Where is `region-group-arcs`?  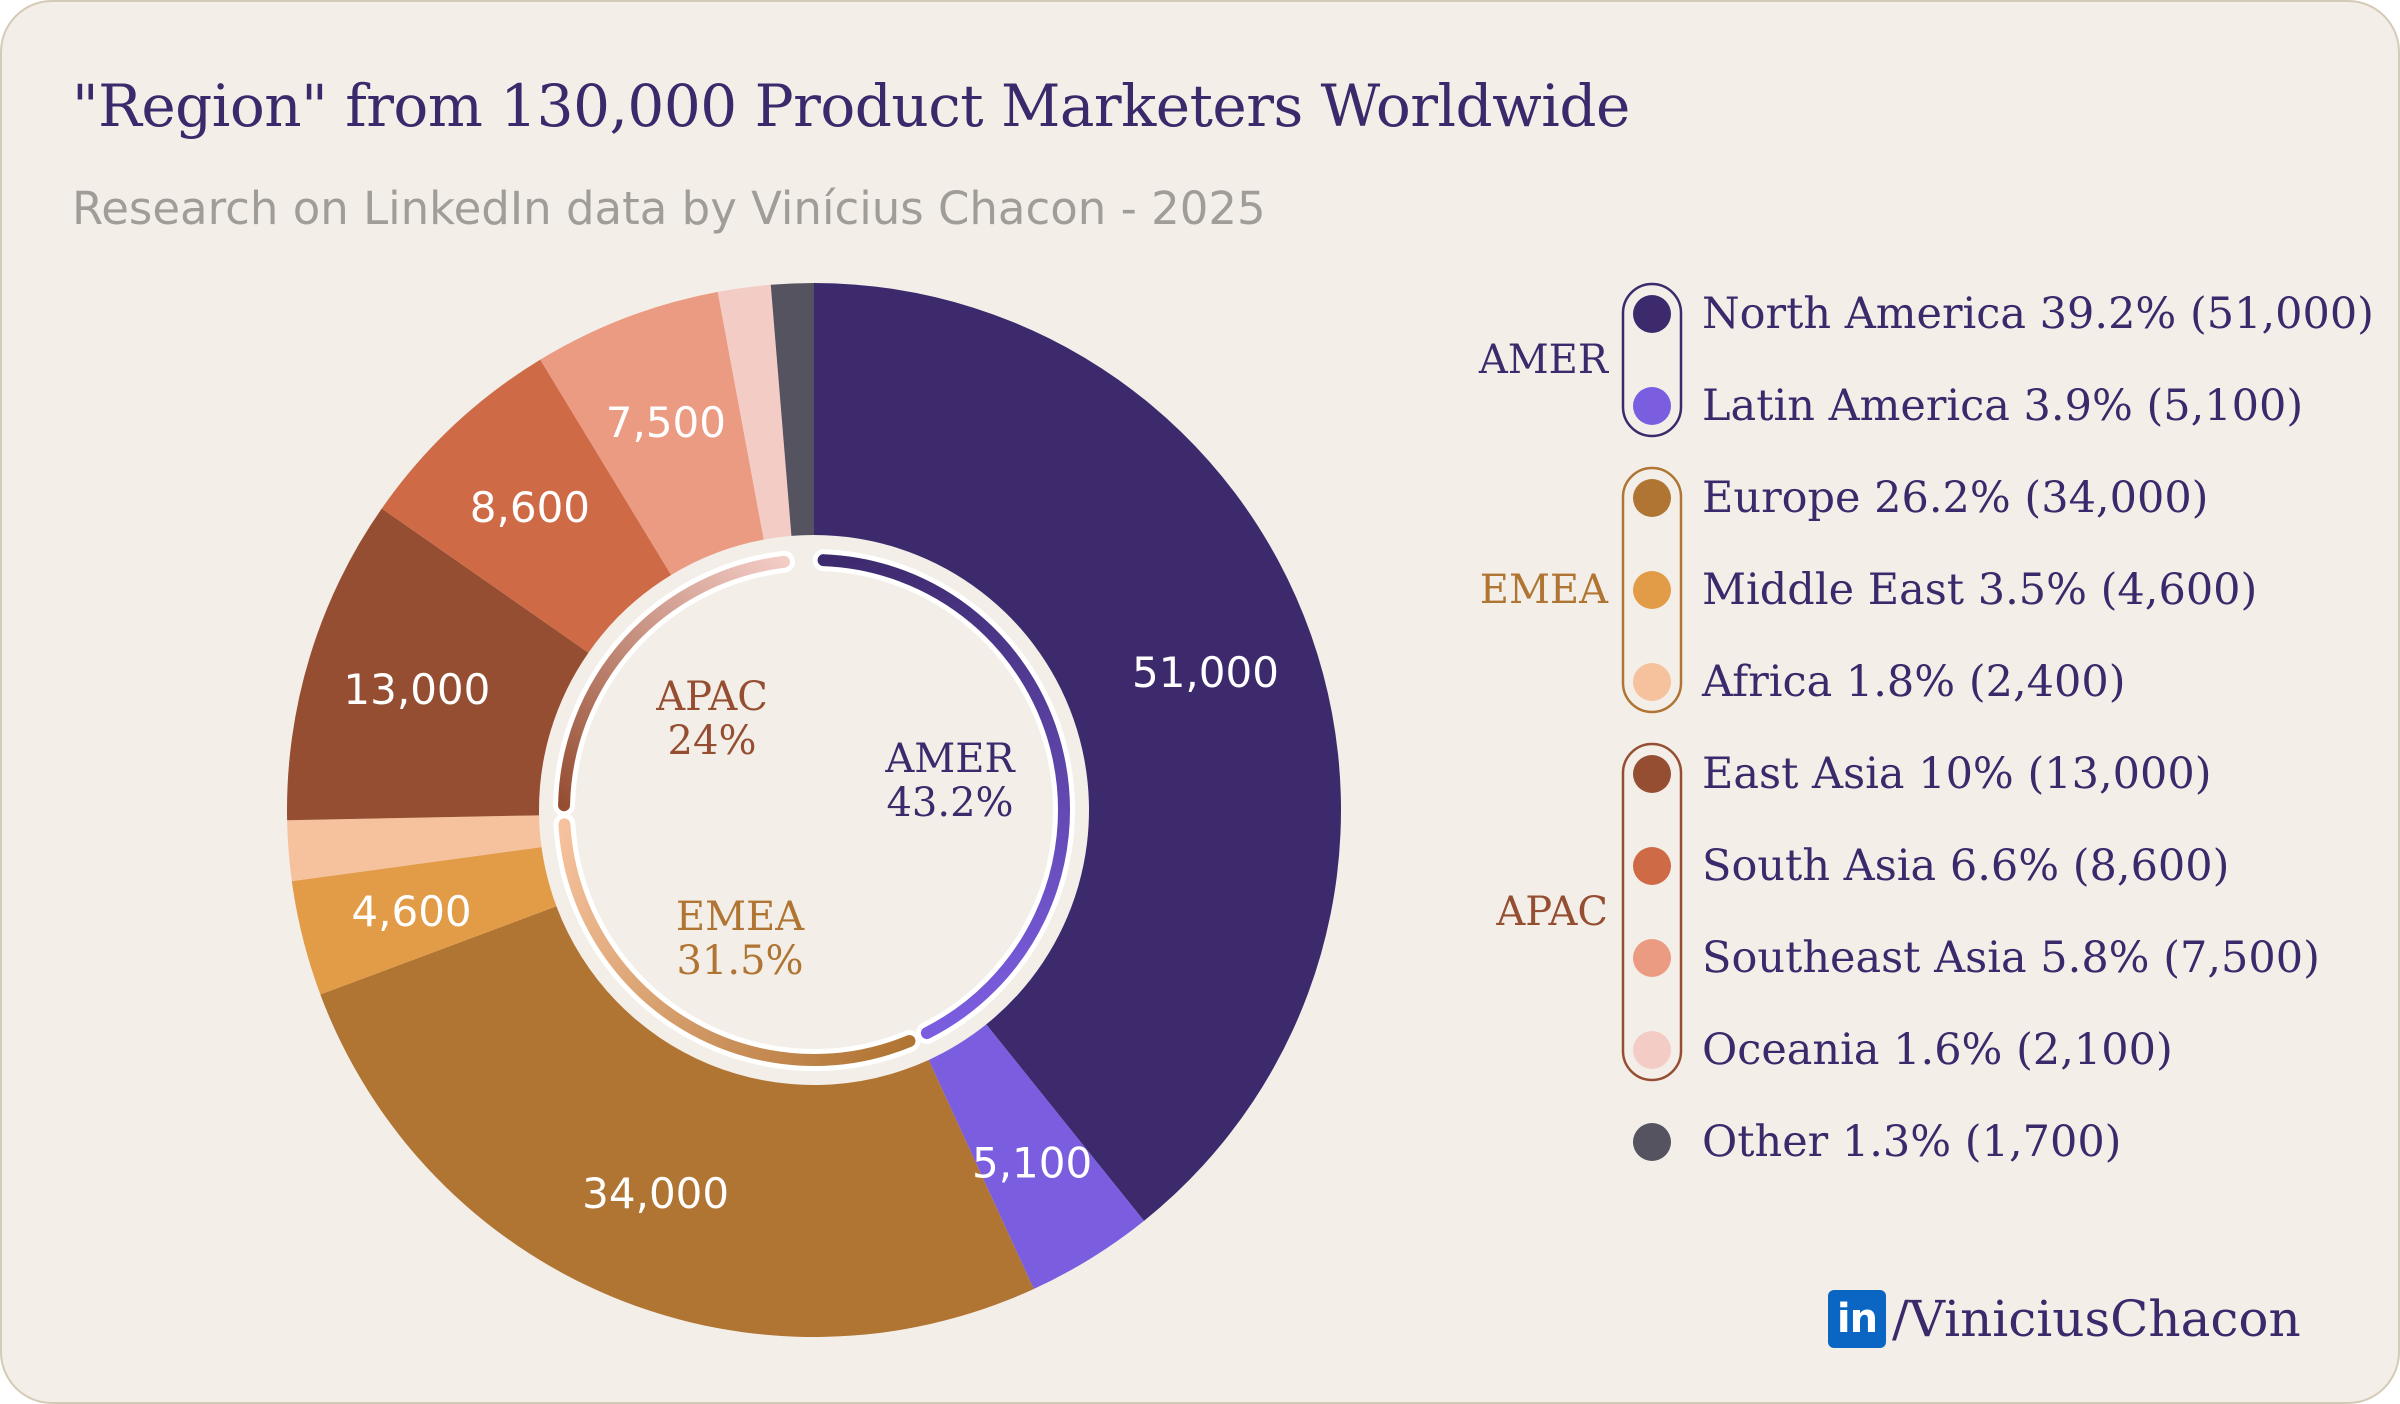
region-group-arcs is located at coordinates (814, 810).